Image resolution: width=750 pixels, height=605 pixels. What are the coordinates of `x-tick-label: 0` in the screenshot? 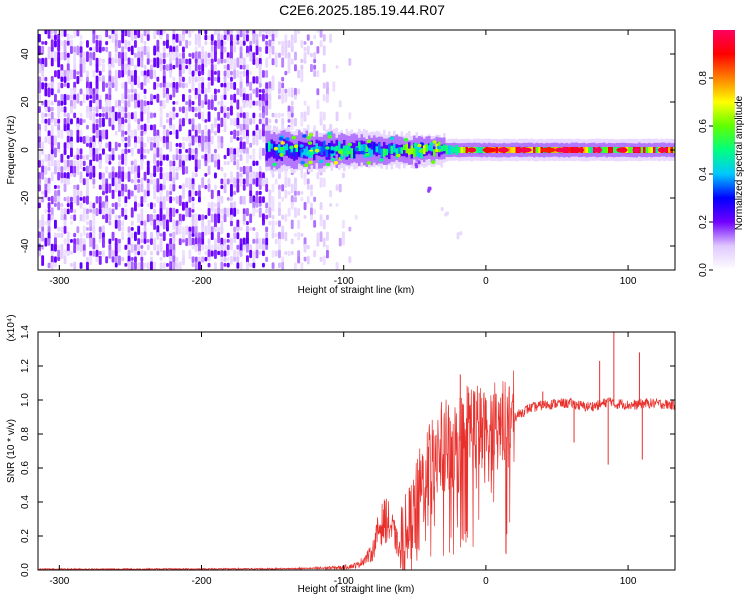 It's located at (486, 281).